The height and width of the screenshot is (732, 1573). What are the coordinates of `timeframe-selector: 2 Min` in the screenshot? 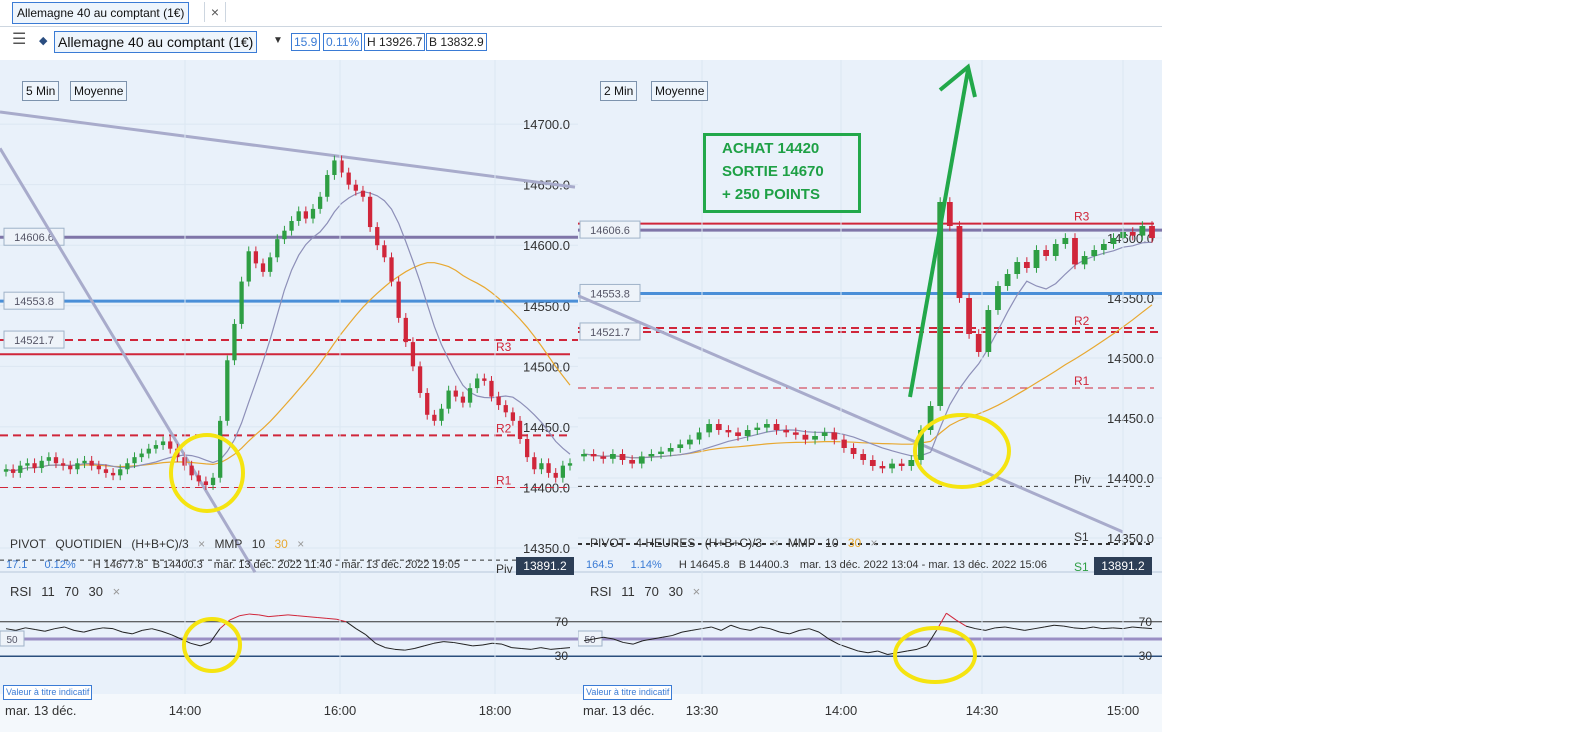 It's located at (619, 91).